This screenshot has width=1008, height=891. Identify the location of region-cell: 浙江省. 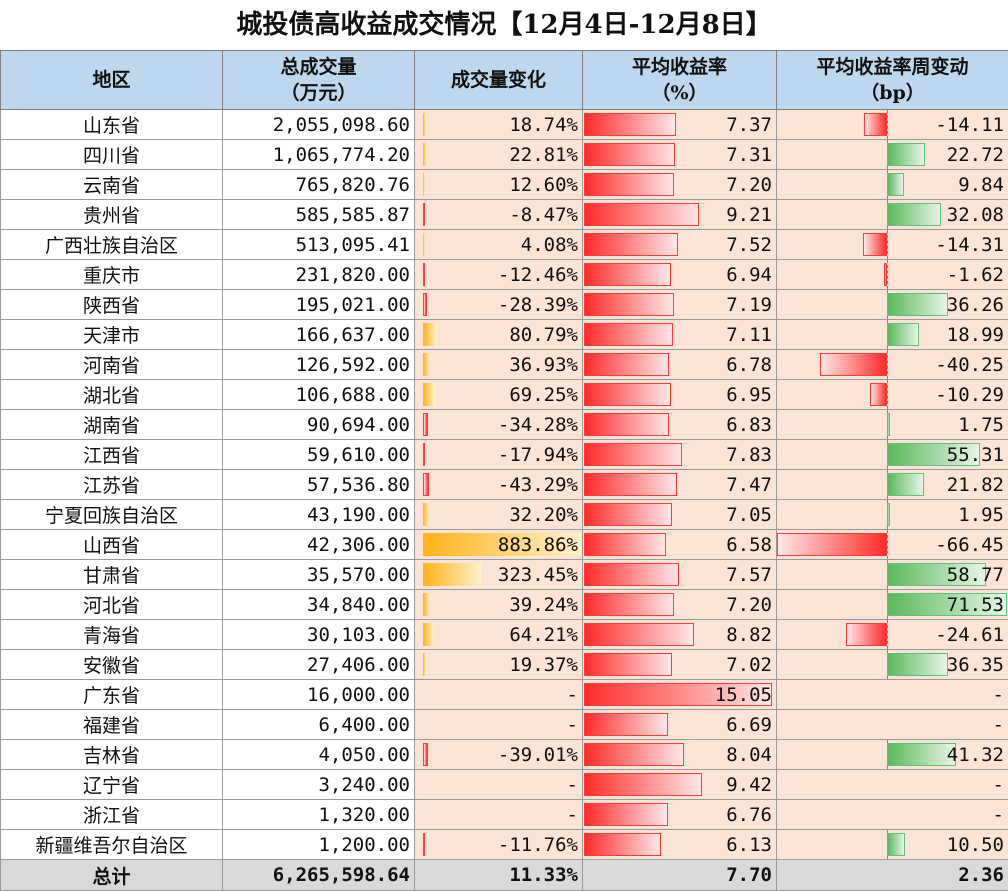
(112, 815).